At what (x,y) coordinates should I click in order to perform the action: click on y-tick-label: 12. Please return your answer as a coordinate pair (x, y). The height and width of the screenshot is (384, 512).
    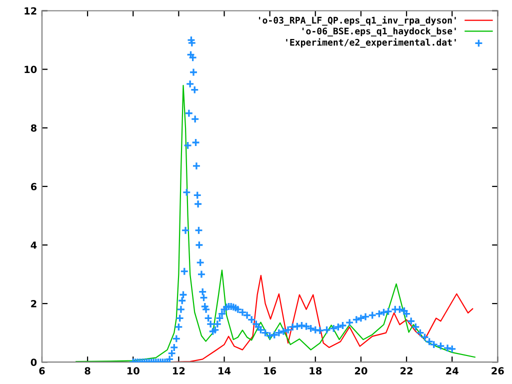
    Looking at the image, I should click on (30, 10).